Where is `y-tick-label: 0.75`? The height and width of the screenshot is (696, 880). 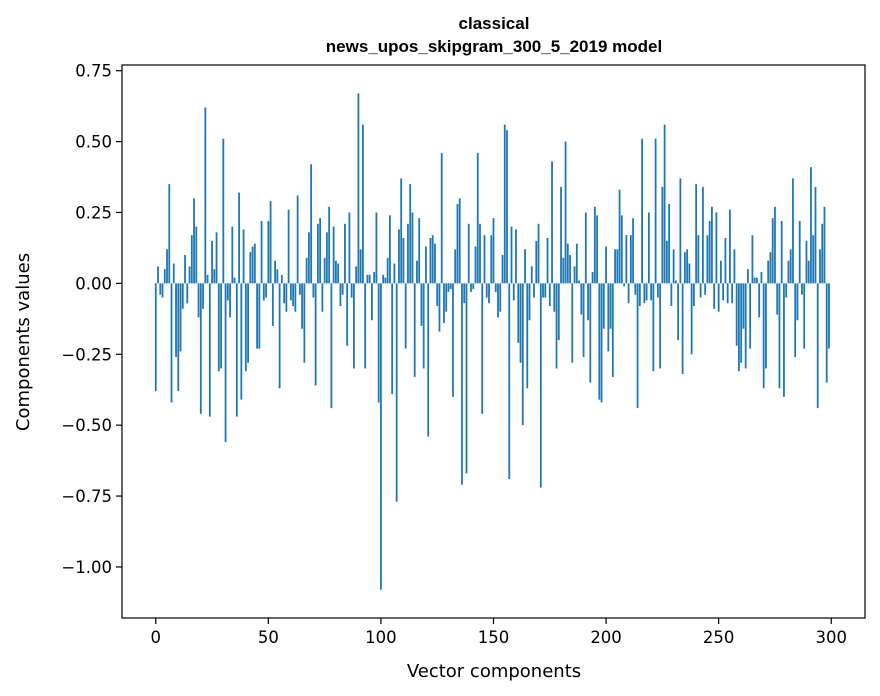 y-tick-label: 0.75 is located at coordinates (93, 71).